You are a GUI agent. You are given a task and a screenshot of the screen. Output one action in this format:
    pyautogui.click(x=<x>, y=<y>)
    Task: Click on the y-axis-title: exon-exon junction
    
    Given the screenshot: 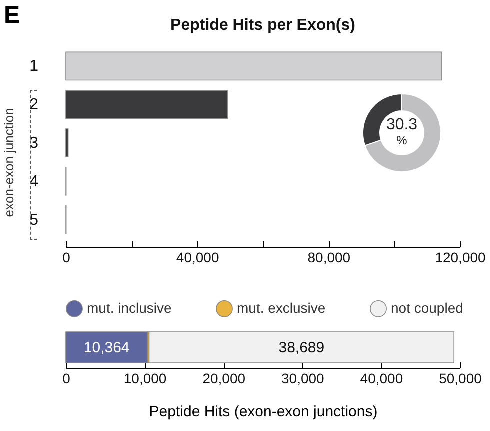 What is the action you would take?
    pyautogui.click(x=9, y=163)
    